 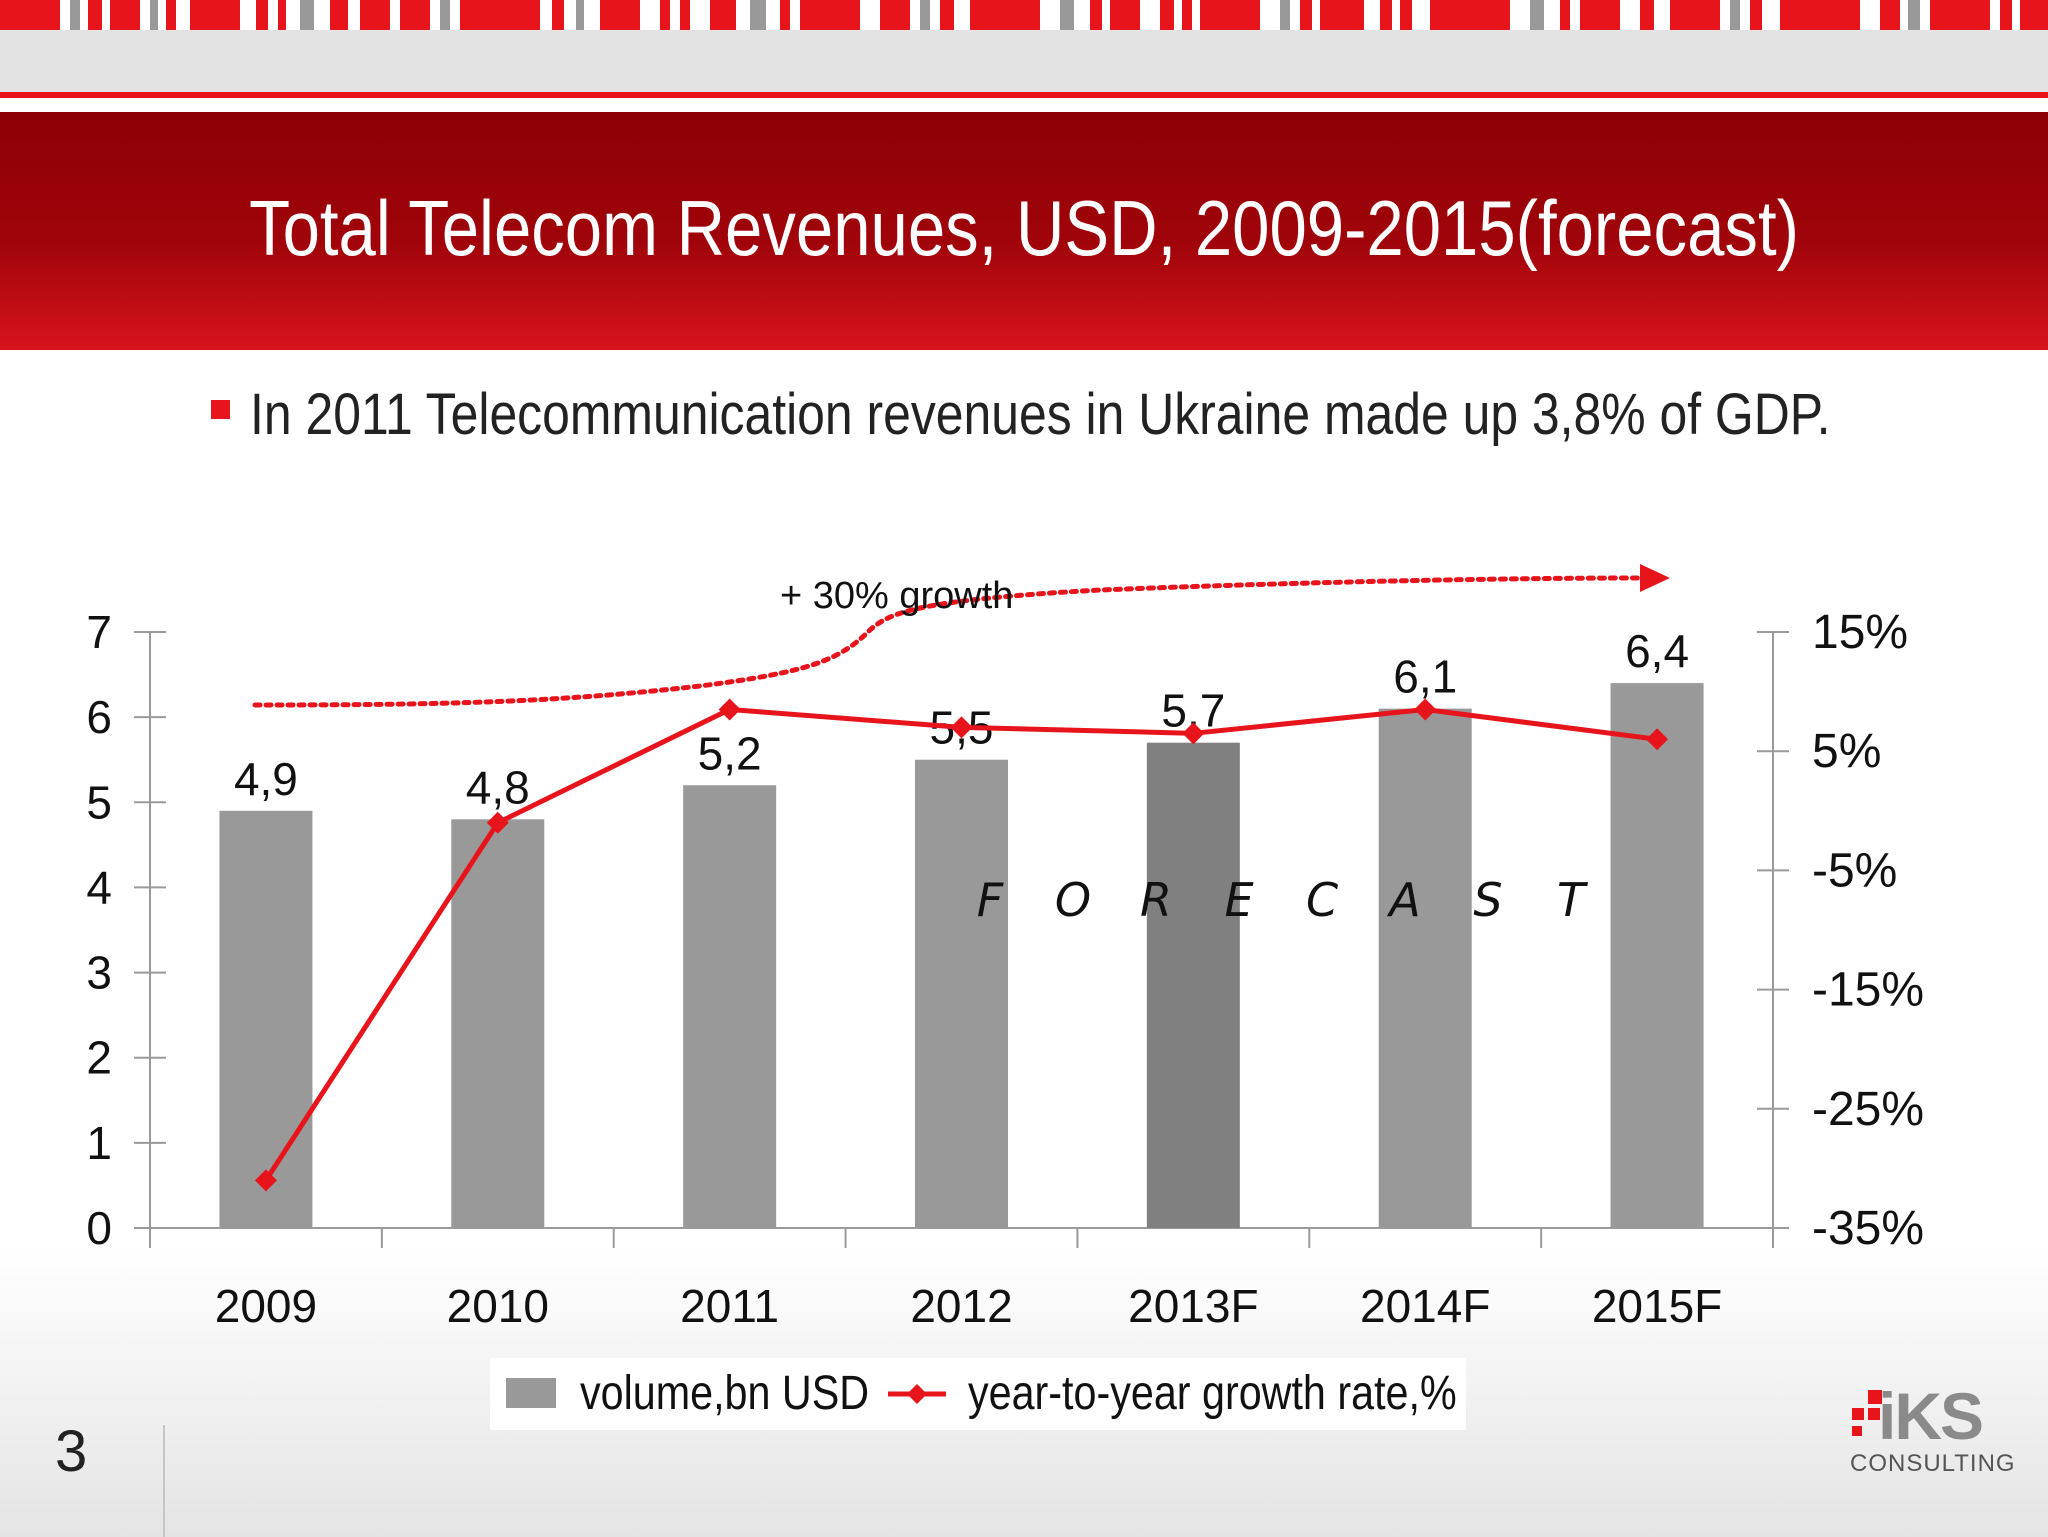 What do you see at coordinates (266, 779) in the screenshot?
I see `bar-value-label: 4,9` at bounding box center [266, 779].